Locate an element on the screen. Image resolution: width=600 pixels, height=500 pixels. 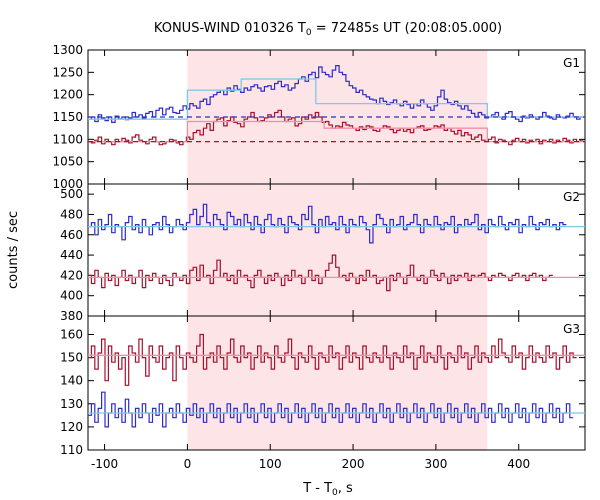
y-tick-label: 460 is located at coordinates (71, 235).